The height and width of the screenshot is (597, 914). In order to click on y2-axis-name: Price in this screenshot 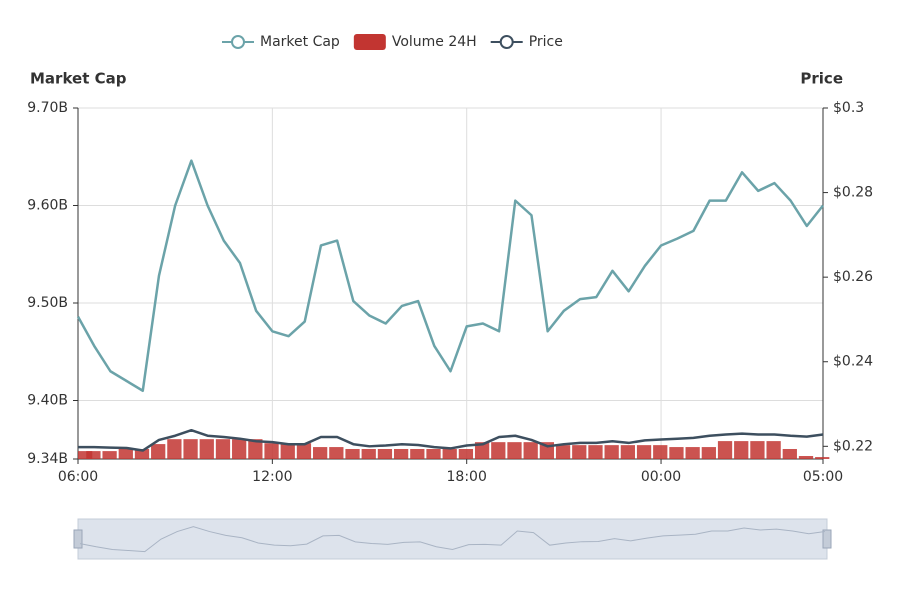, I will do `click(821, 79)`.